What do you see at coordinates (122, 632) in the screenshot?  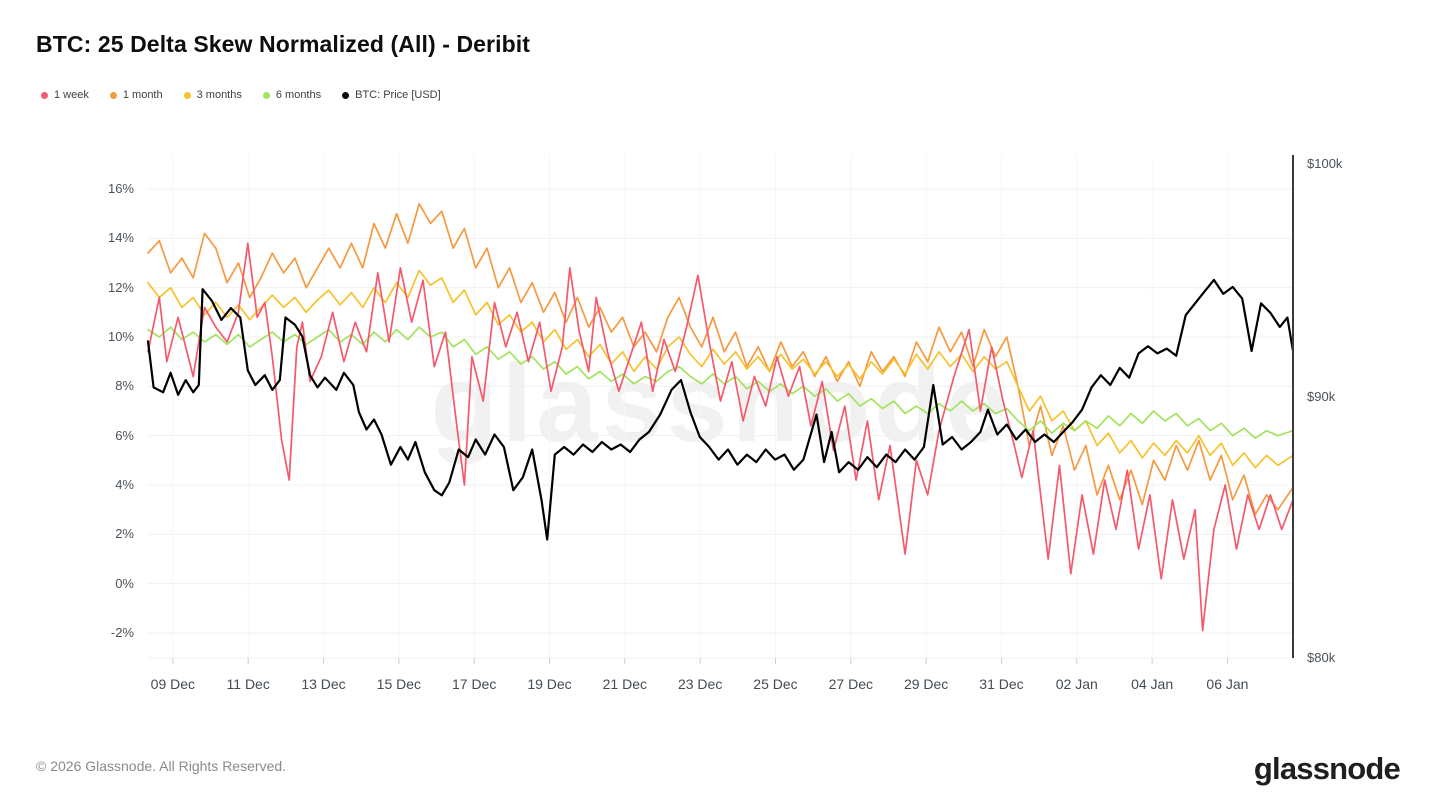 I see `y-axis-left-label: -2%` at bounding box center [122, 632].